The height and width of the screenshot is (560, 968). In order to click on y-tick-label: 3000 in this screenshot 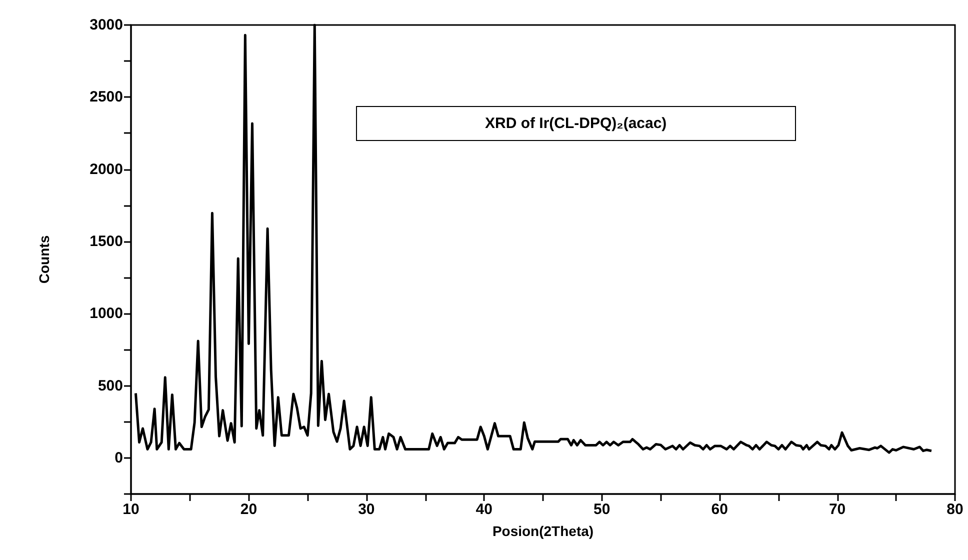, I will do `click(106, 25)`.